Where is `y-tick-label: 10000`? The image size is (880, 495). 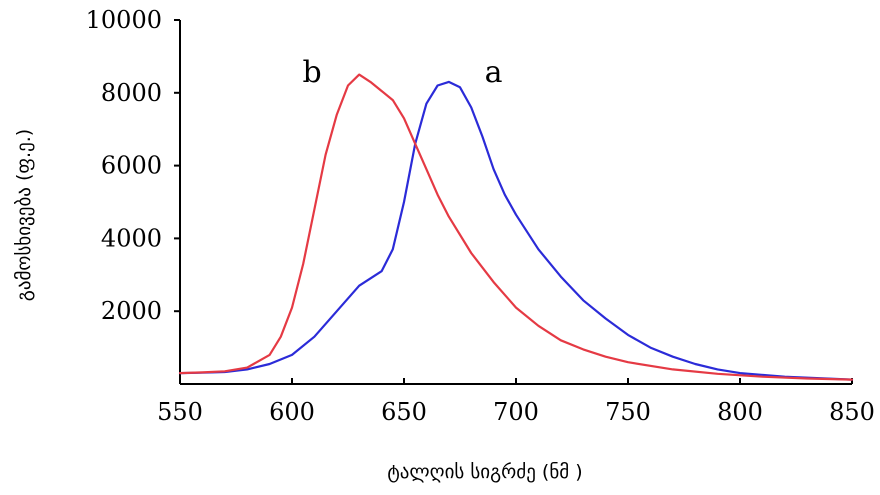 y-tick-label: 10000 is located at coordinates (124, 20).